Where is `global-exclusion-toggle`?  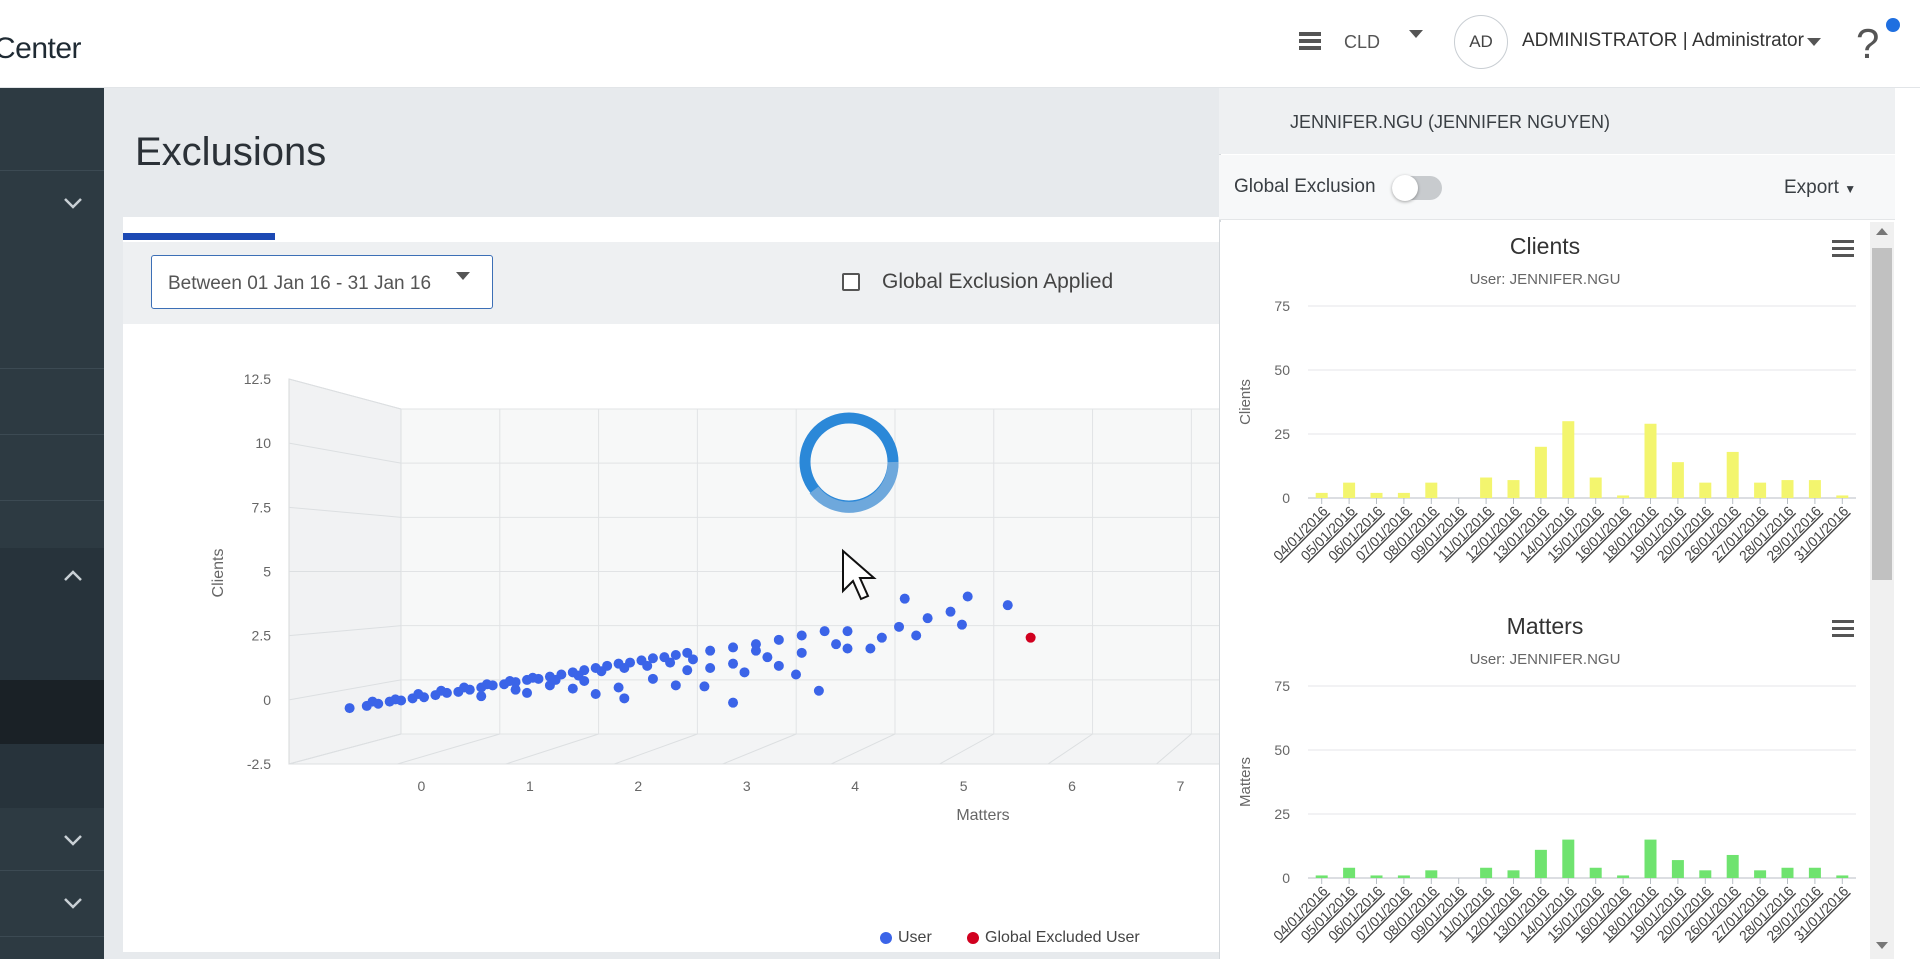
global-exclusion-toggle is located at coordinates (1417, 188).